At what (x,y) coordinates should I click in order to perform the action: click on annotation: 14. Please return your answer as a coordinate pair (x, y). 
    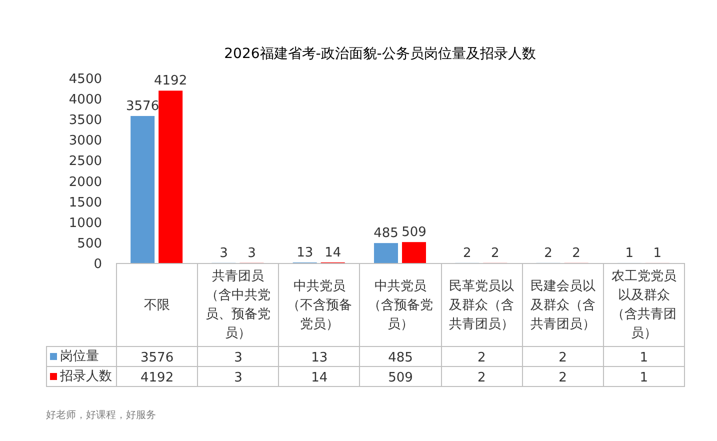
    Looking at the image, I should click on (333, 252).